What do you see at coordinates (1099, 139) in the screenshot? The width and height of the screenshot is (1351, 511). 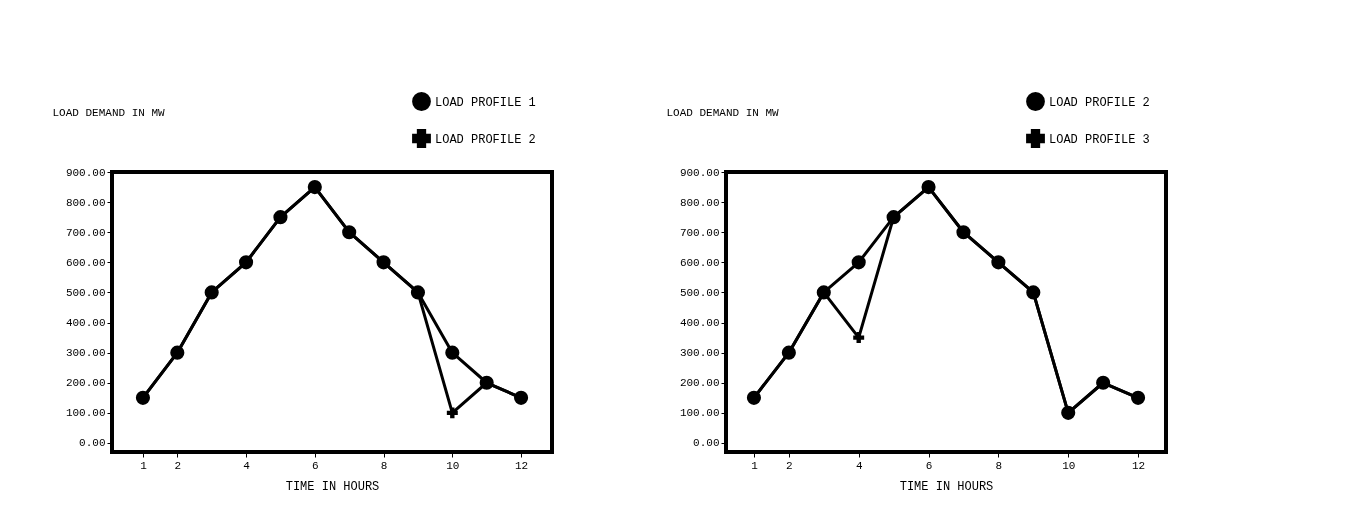 I see `legend-label: LOAD PROFILE 3` at bounding box center [1099, 139].